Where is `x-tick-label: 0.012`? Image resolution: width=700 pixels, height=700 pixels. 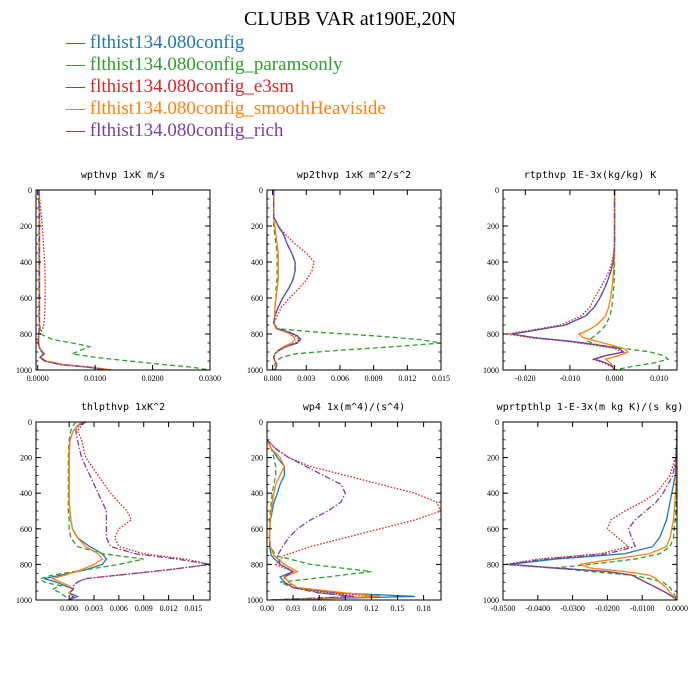 x-tick-label: 0.012 is located at coordinates (407, 378).